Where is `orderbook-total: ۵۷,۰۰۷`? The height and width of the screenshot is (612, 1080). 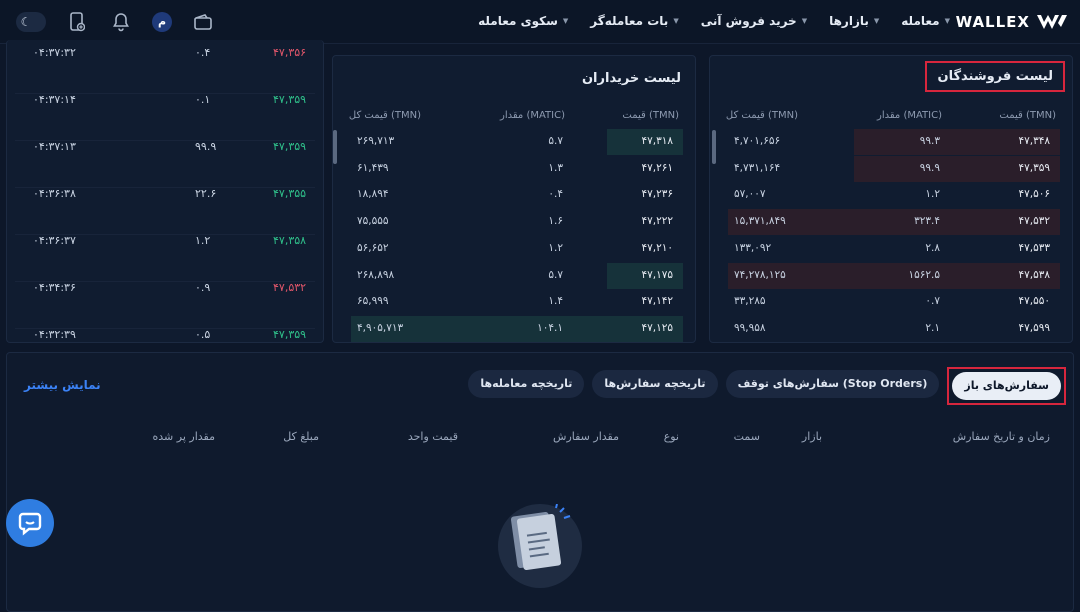 orderbook-total: ۵۷,۰۰۷ is located at coordinates (750, 194).